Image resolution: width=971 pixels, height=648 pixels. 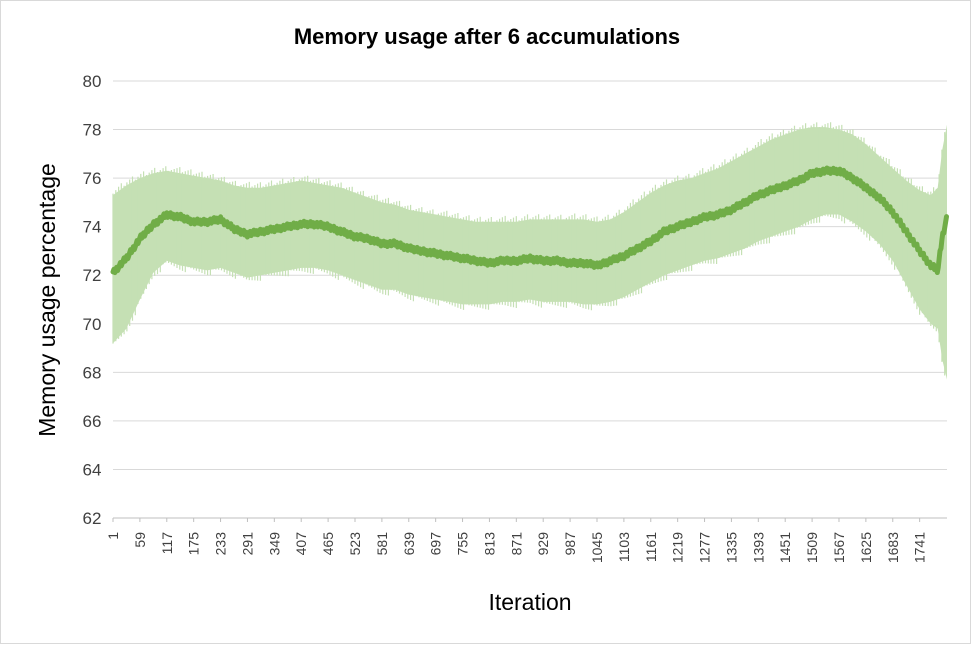 I want to click on x-tick-label: 1683, so click(x=893, y=547).